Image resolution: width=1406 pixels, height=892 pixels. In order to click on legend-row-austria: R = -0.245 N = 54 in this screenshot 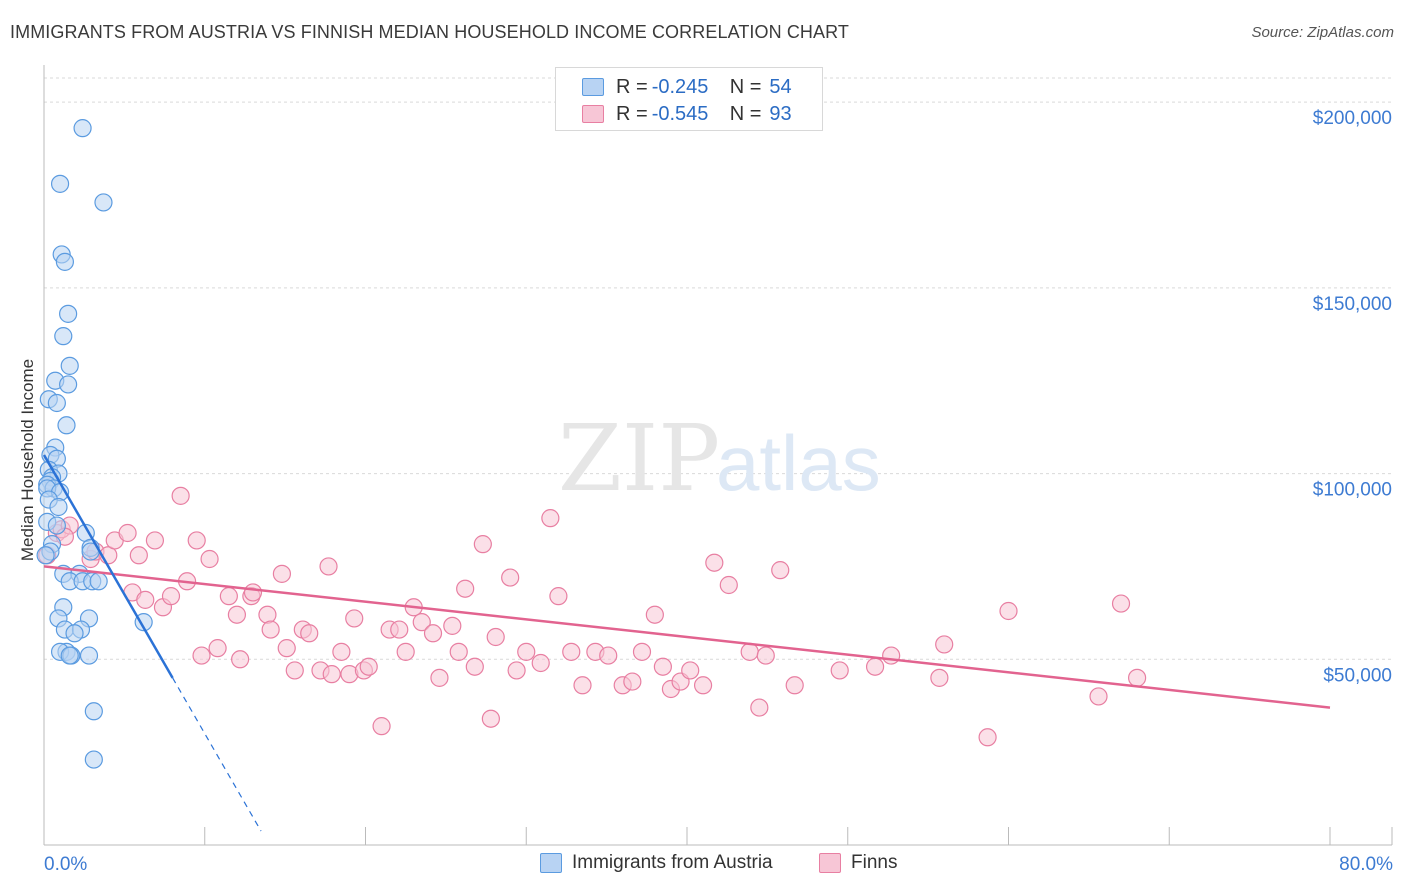, I will do `click(674, 87)`.